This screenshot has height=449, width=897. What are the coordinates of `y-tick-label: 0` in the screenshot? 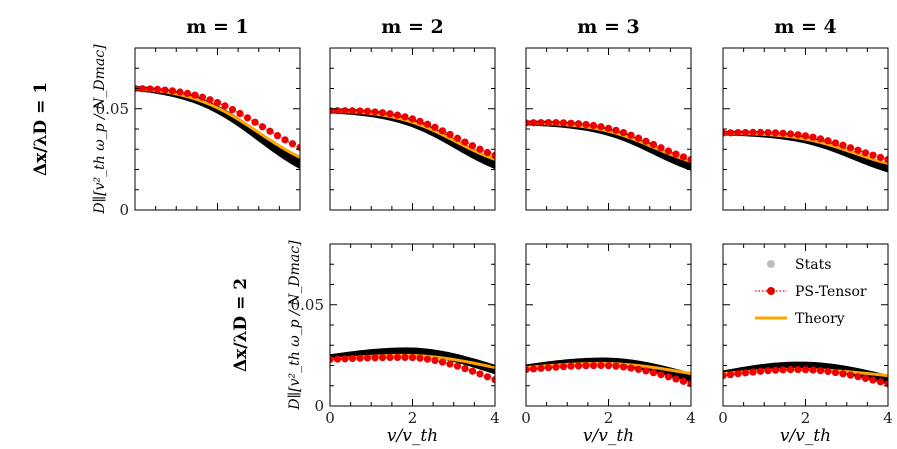 It's located at (124, 210).